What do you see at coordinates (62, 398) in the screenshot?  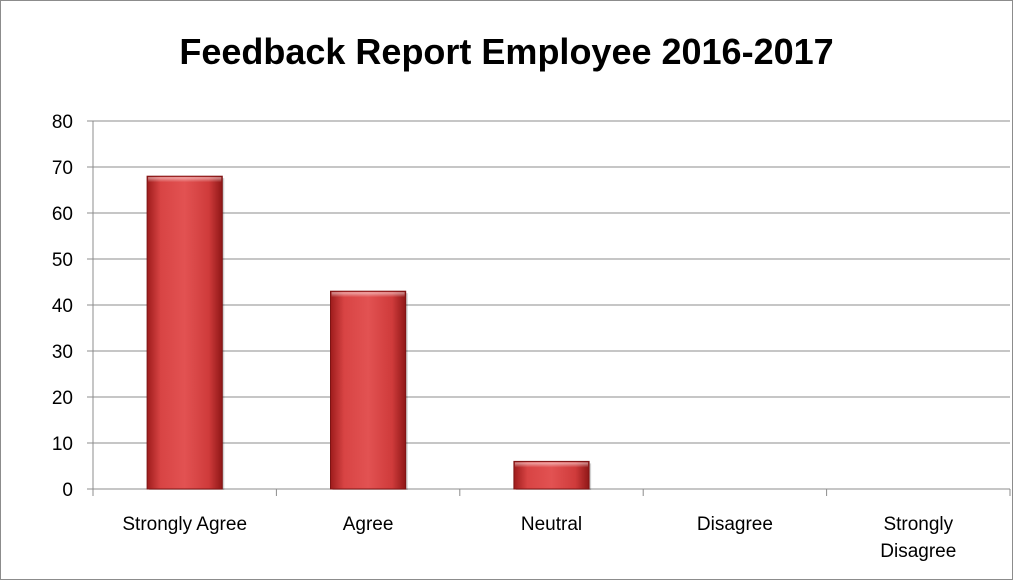 I see `y-tick-label: 20` at bounding box center [62, 398].